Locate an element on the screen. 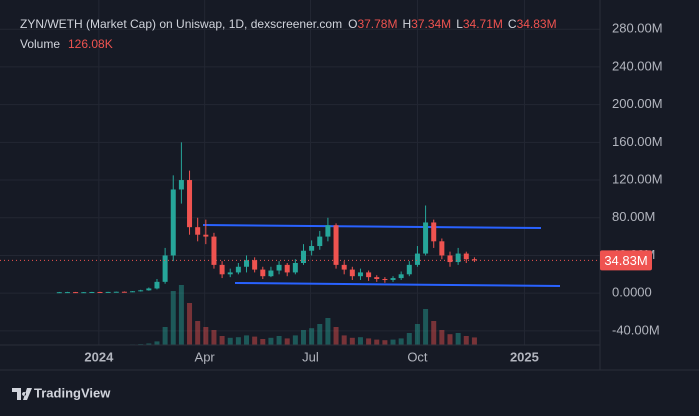 This screenshot has width=699, height=416. brand-name: TradingView is located at coordinates (72, 392).